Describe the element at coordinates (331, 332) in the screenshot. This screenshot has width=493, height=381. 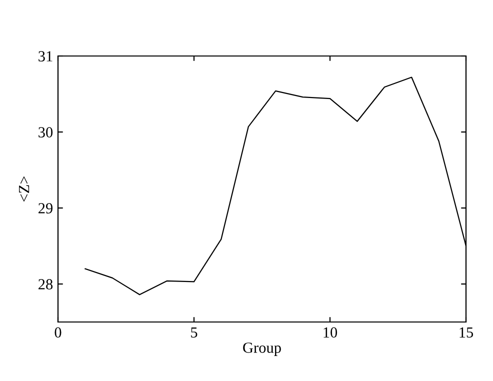
I see `x-tick-label: 10` at that location.